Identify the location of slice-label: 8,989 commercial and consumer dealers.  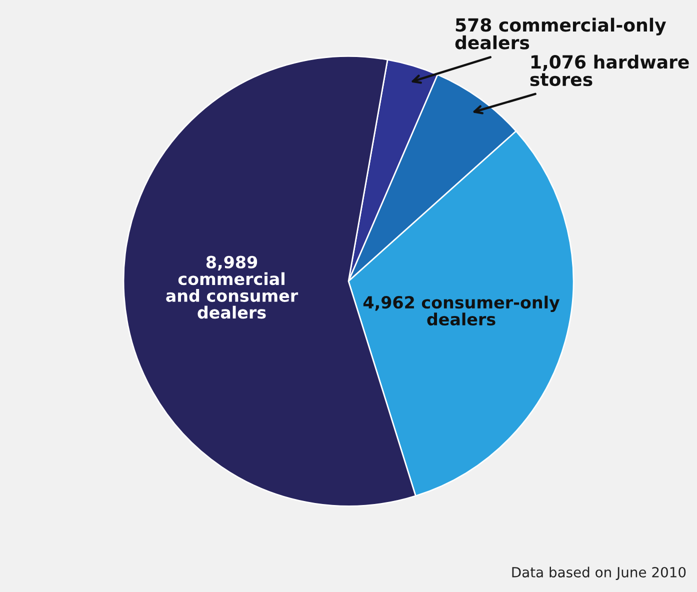
(232, 287).